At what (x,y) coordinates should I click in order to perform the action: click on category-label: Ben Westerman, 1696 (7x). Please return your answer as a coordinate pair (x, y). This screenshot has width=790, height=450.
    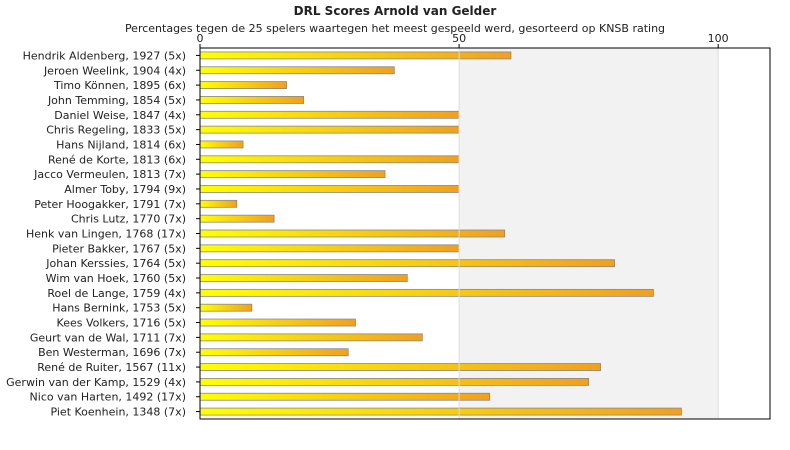
    Looking at the image, I should click on (112, 352).